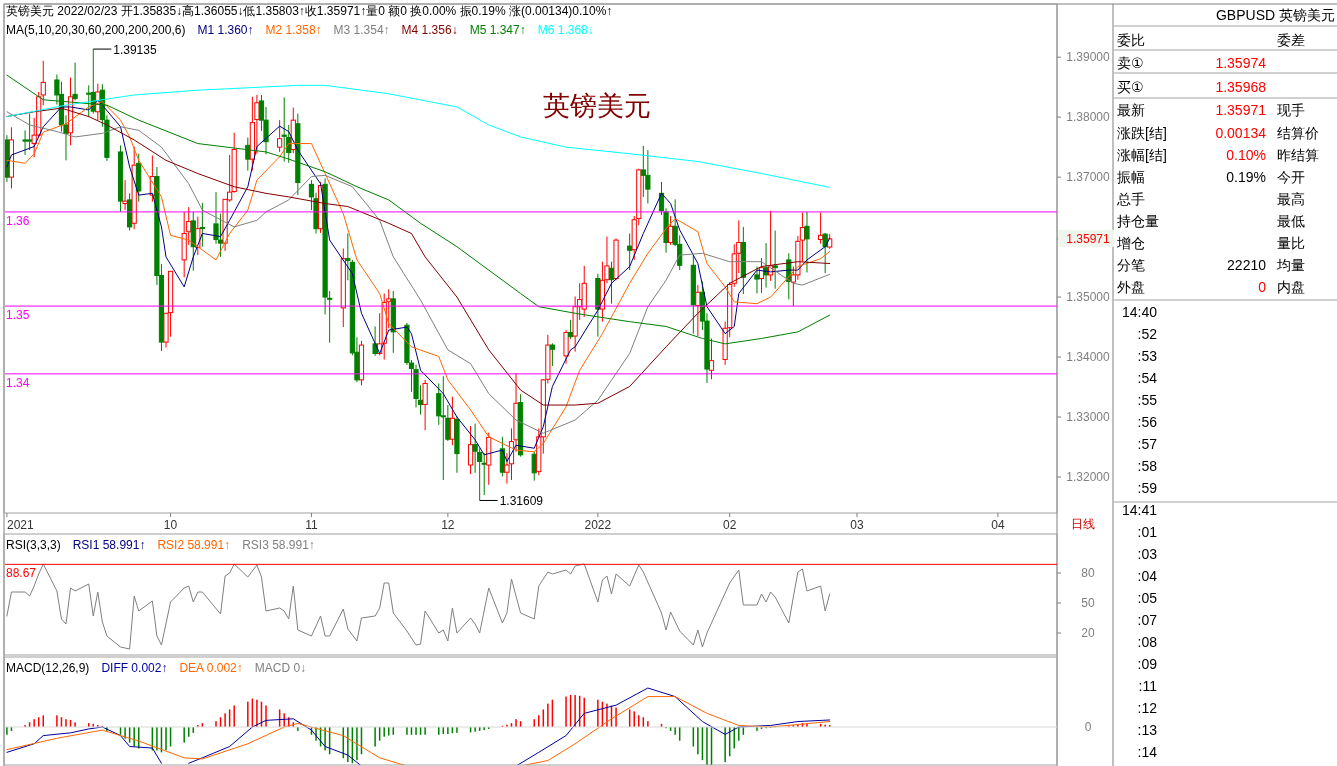 The height and width of the screenshot is (766, 1337). I want to click on text: 持仓量, so click(1138, 221).